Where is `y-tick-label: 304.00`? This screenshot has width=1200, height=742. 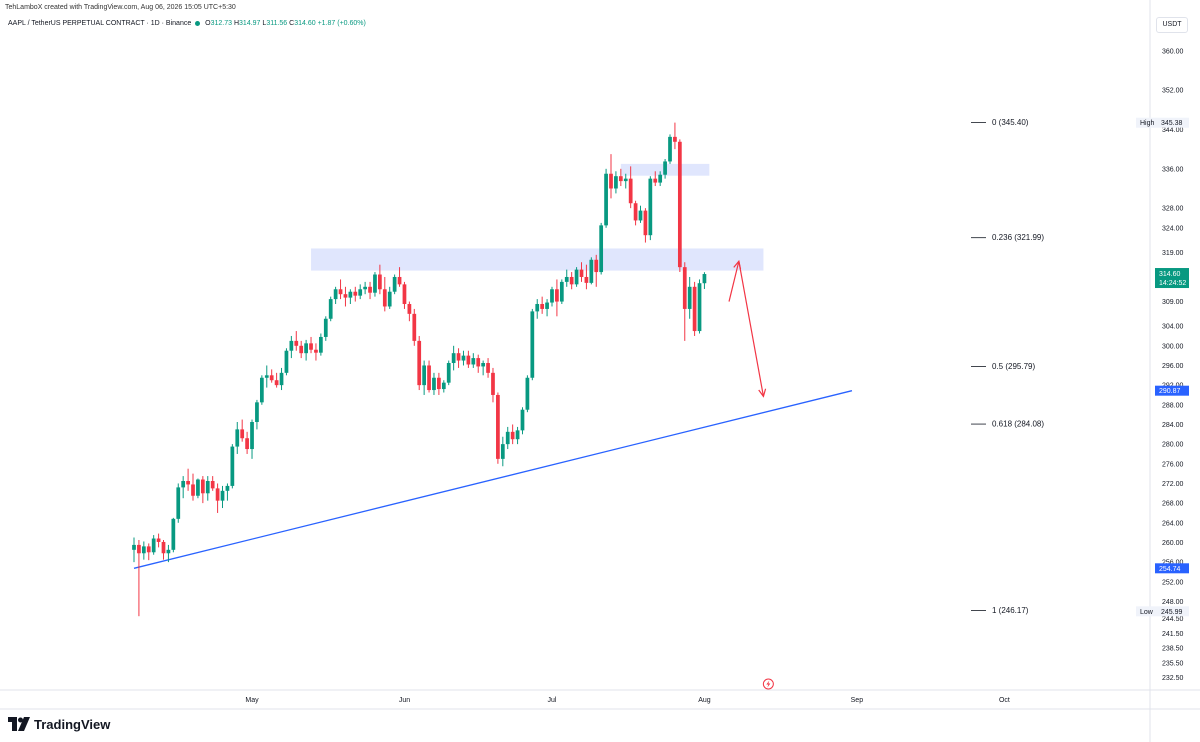 y-tick-label: 304.00 is located at coordinates (1173, 327).